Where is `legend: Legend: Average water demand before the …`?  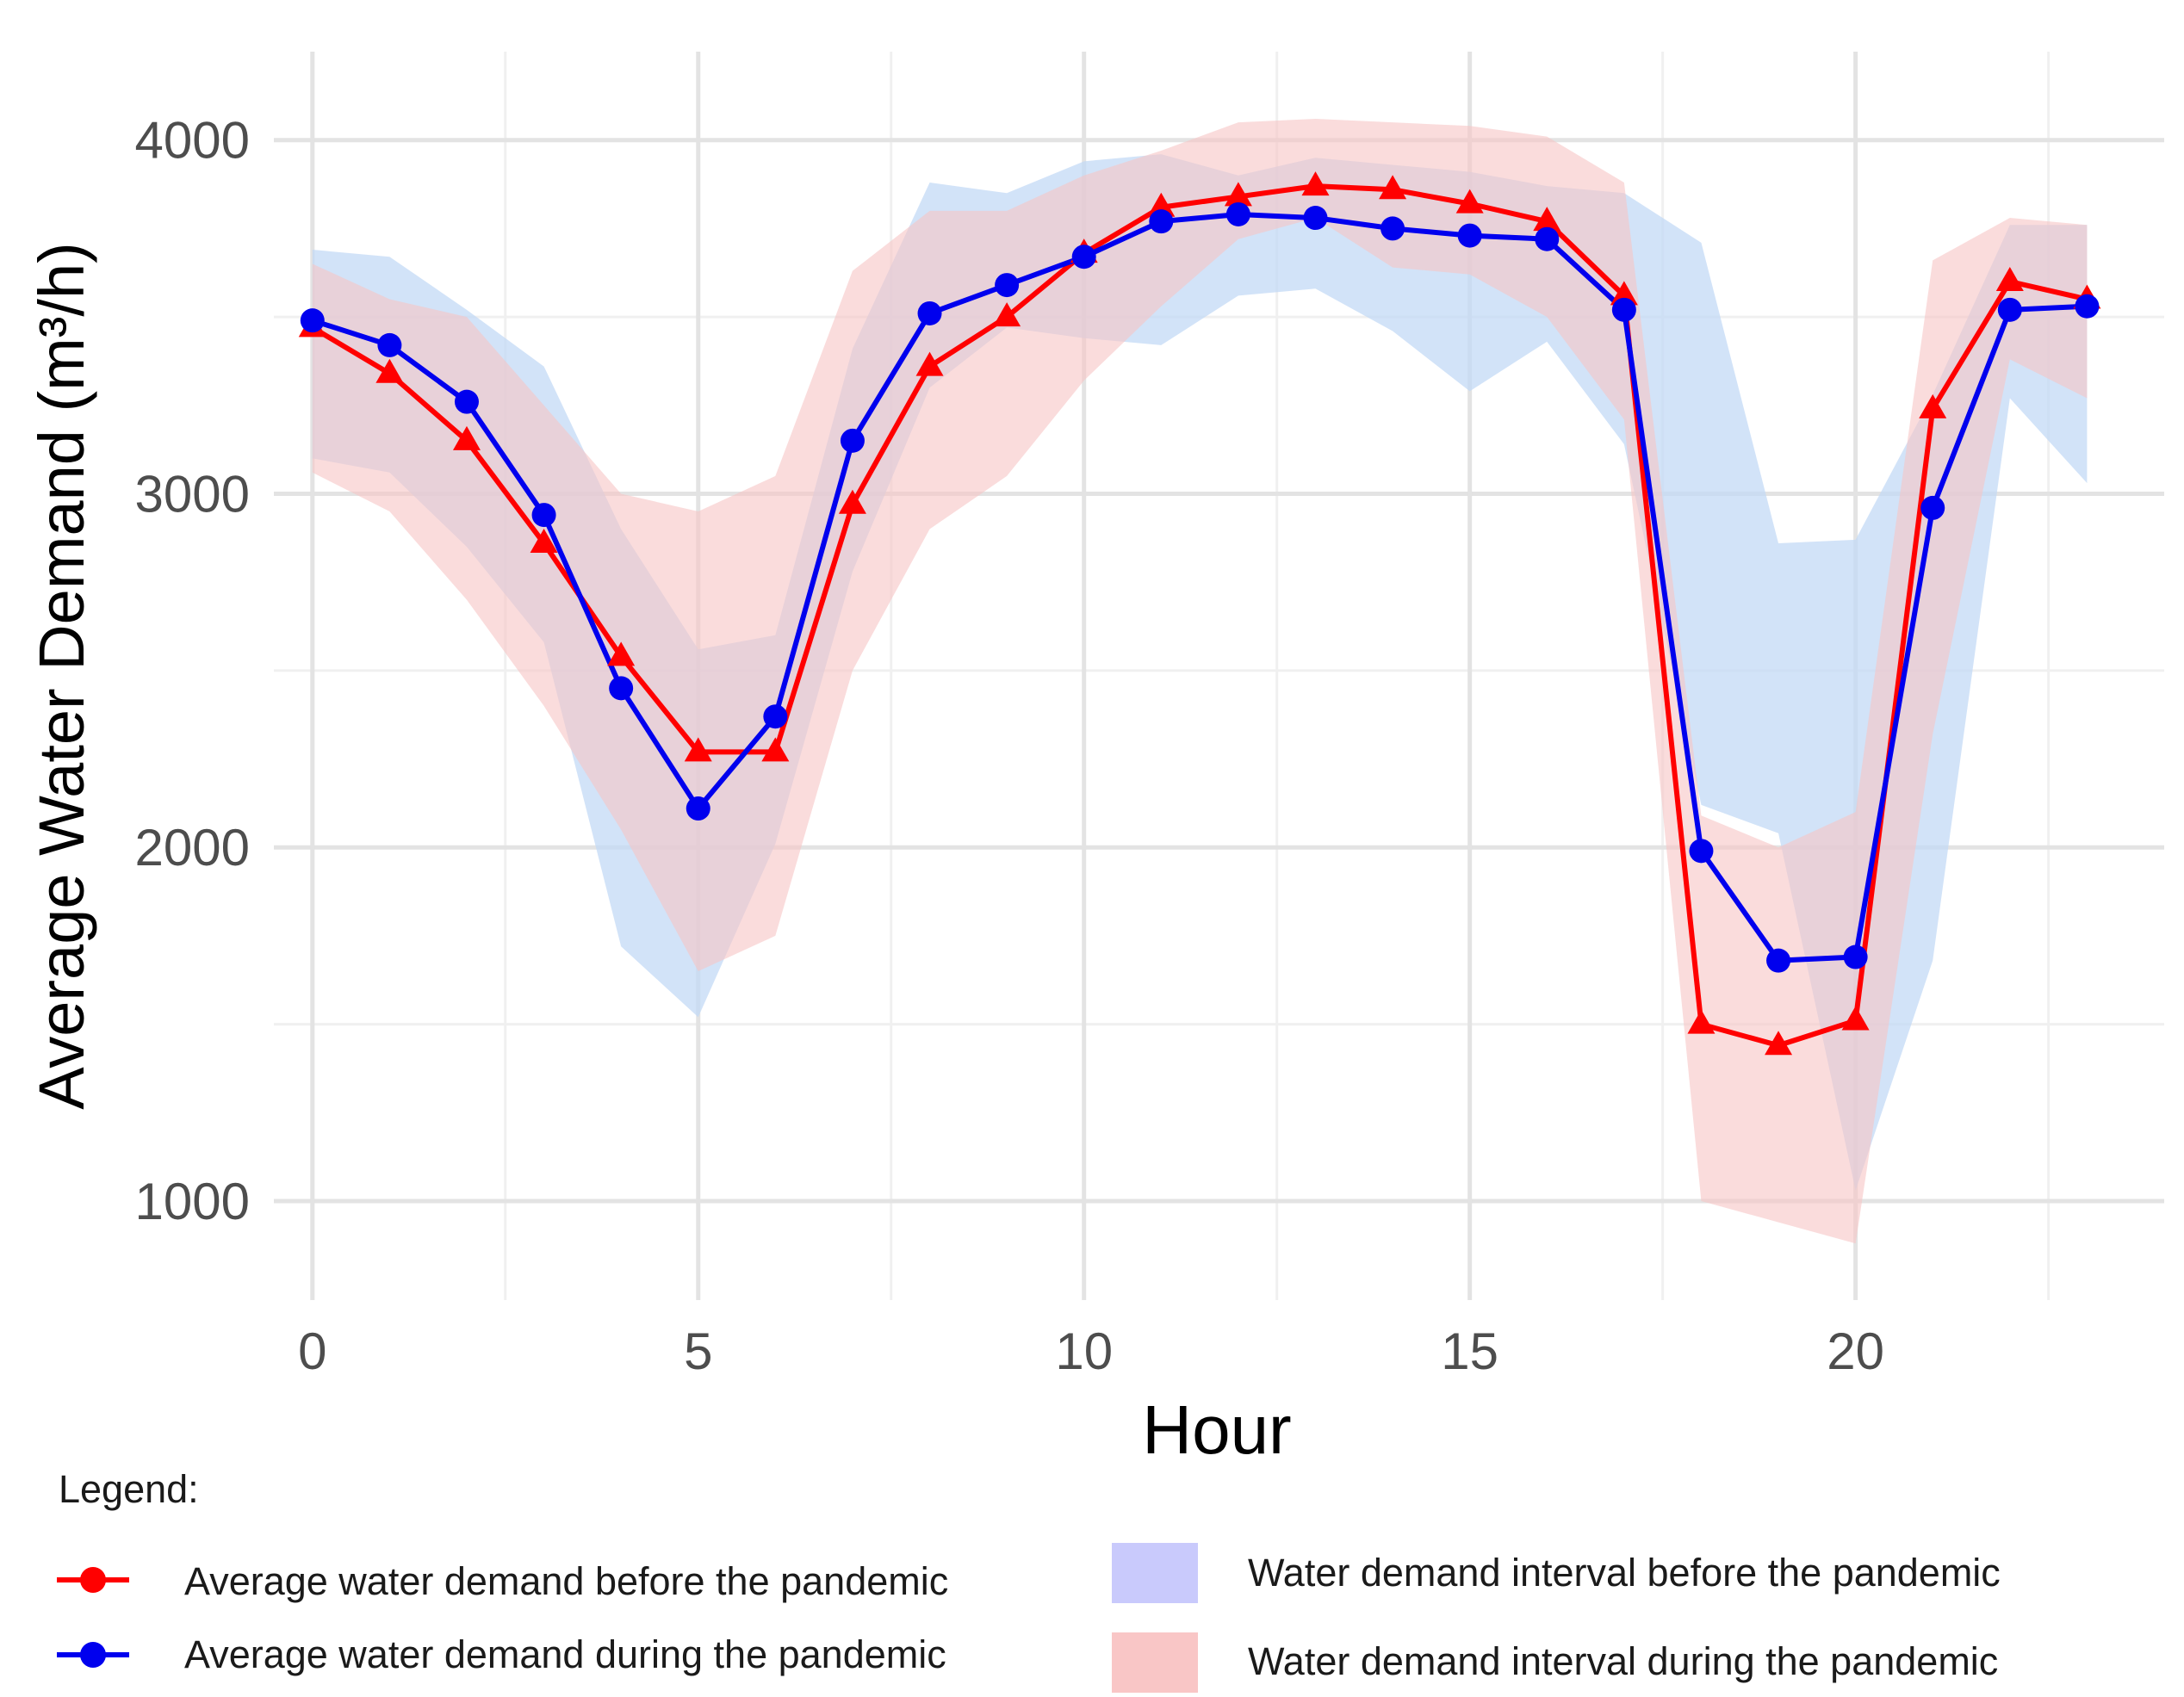
legend: Legend: Average water demand before the … is located at coordinates (1029, 1580).